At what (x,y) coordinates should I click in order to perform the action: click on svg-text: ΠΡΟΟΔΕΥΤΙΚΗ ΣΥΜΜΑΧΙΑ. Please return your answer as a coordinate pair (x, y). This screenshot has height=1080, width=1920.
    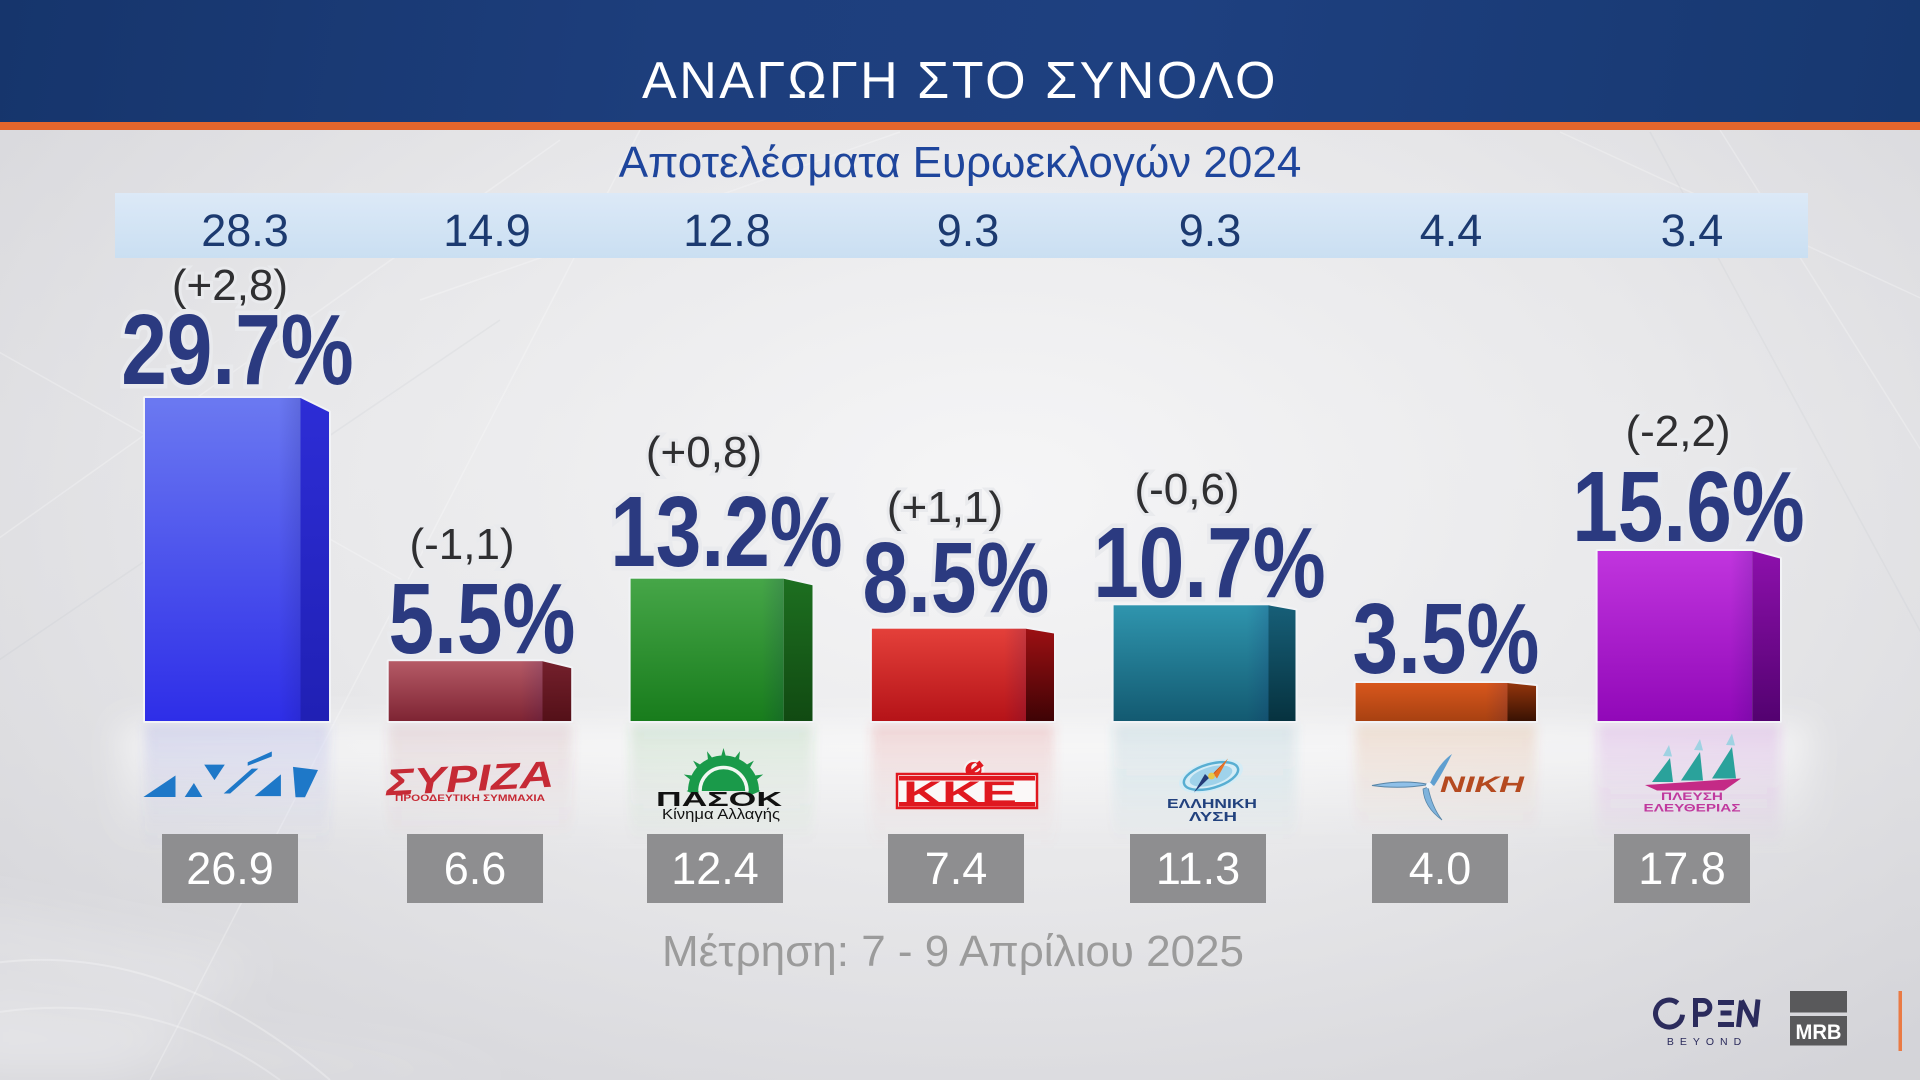
    Looking at the image, I should click on (470, 798).